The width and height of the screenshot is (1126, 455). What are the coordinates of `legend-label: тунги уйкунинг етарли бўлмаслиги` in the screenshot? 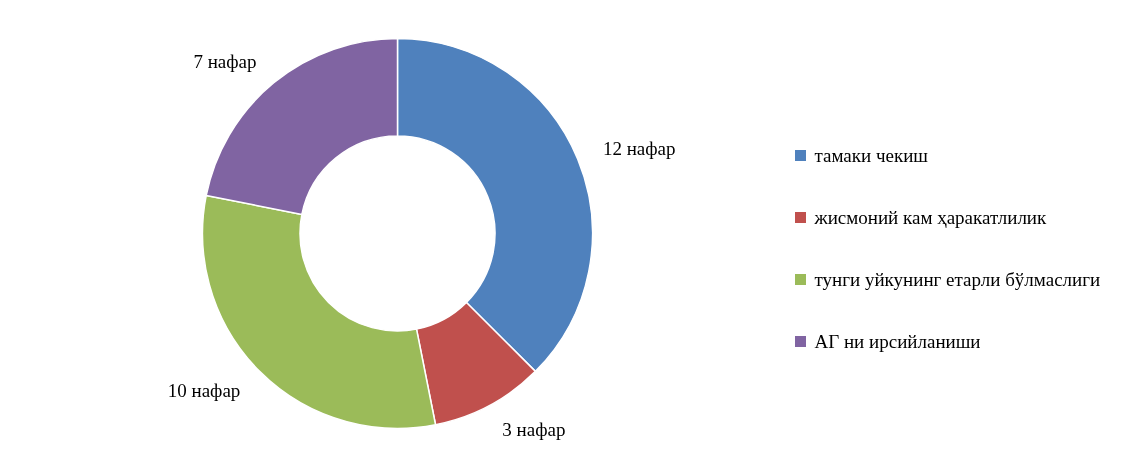 It's located at (957, 279).